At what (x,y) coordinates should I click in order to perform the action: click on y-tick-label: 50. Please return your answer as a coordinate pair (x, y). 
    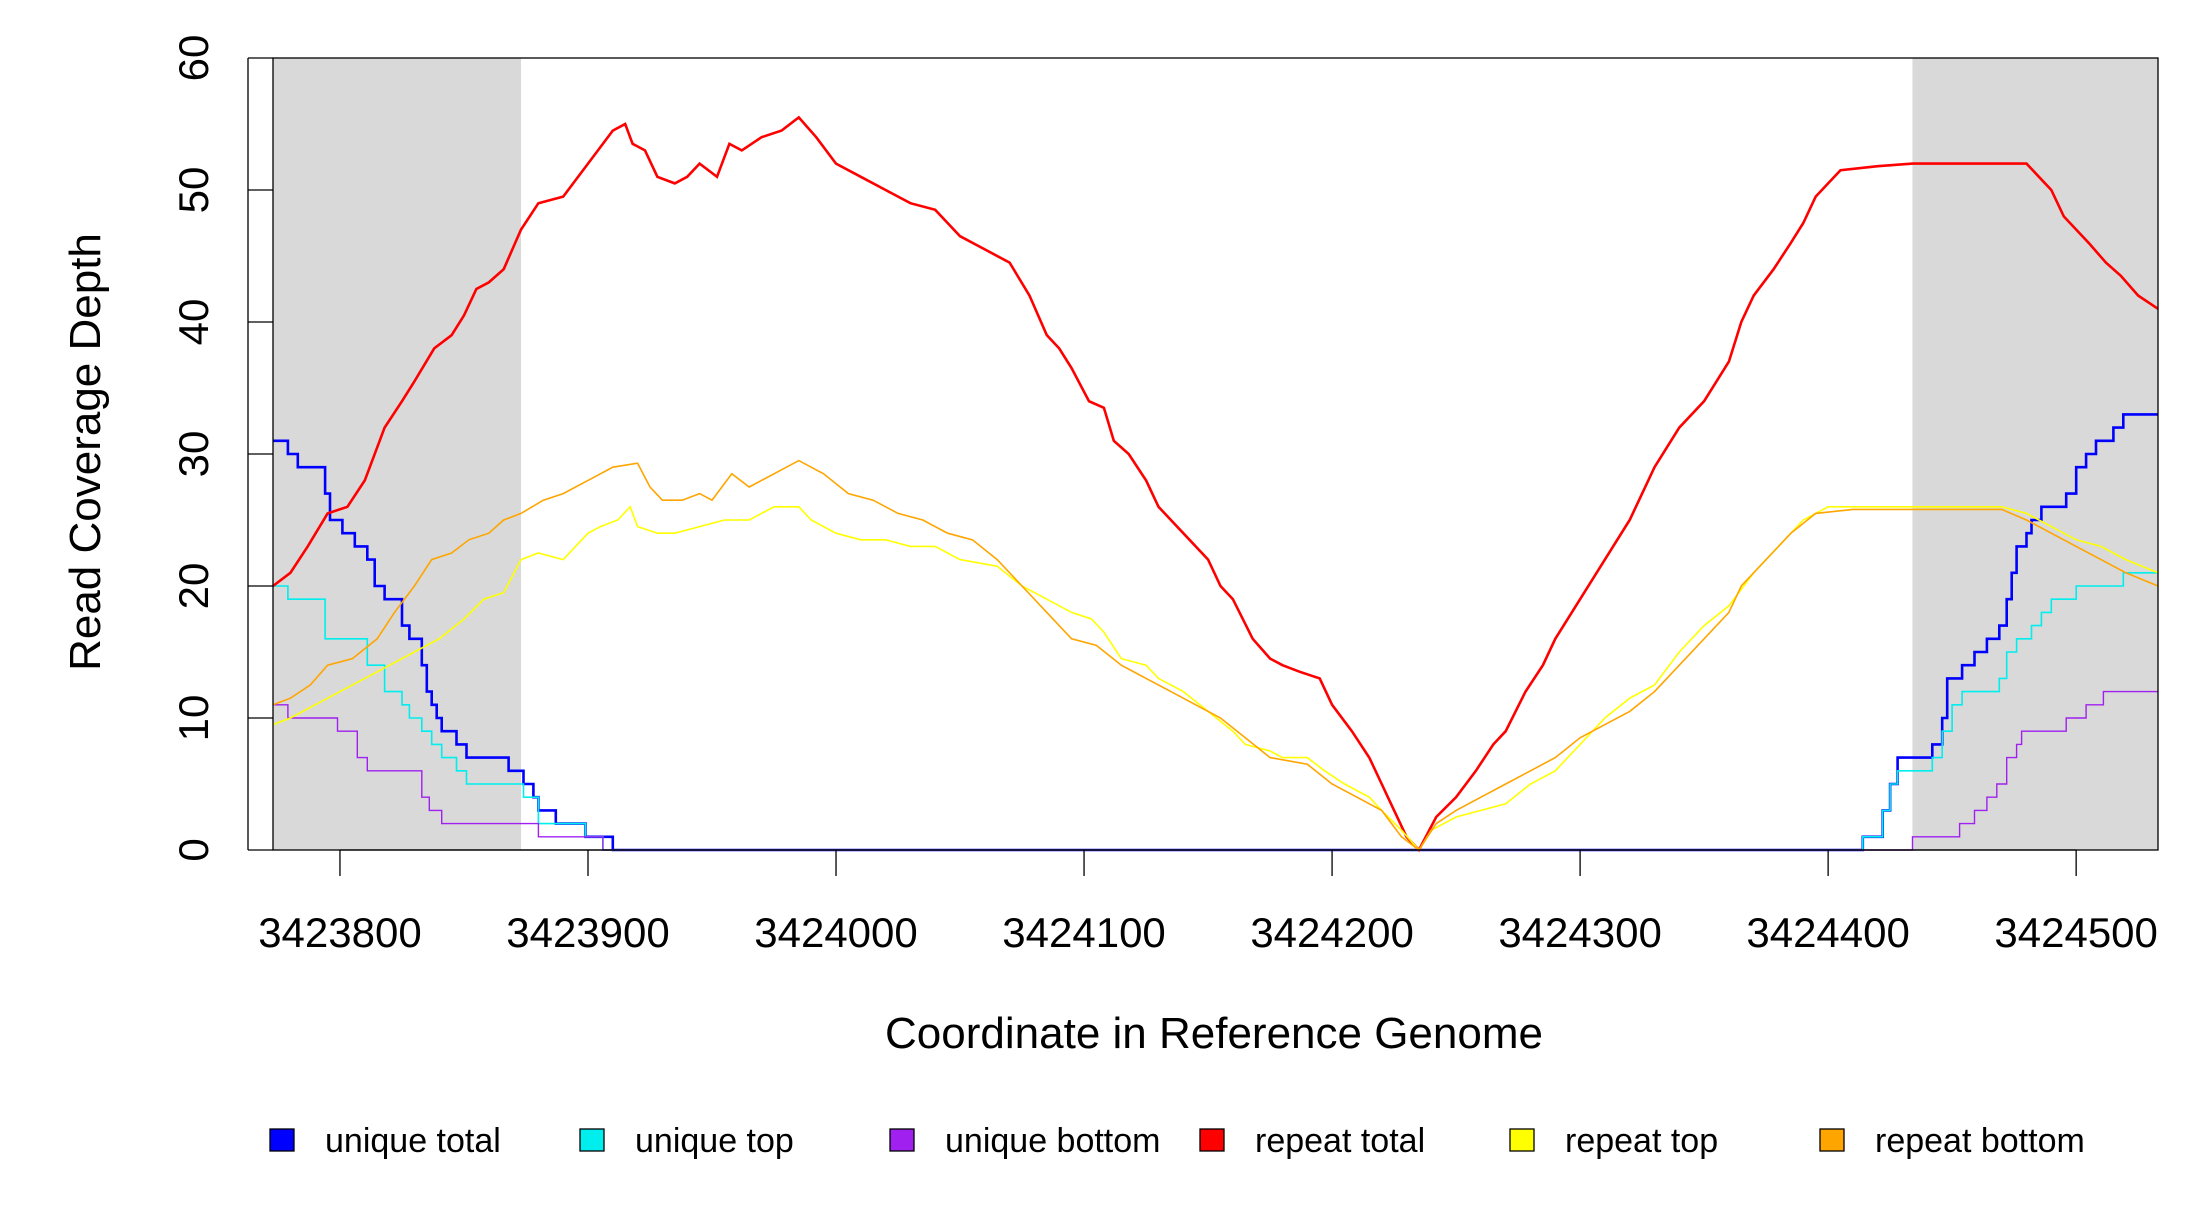
    Looking at the image, I should click on (193, 190).